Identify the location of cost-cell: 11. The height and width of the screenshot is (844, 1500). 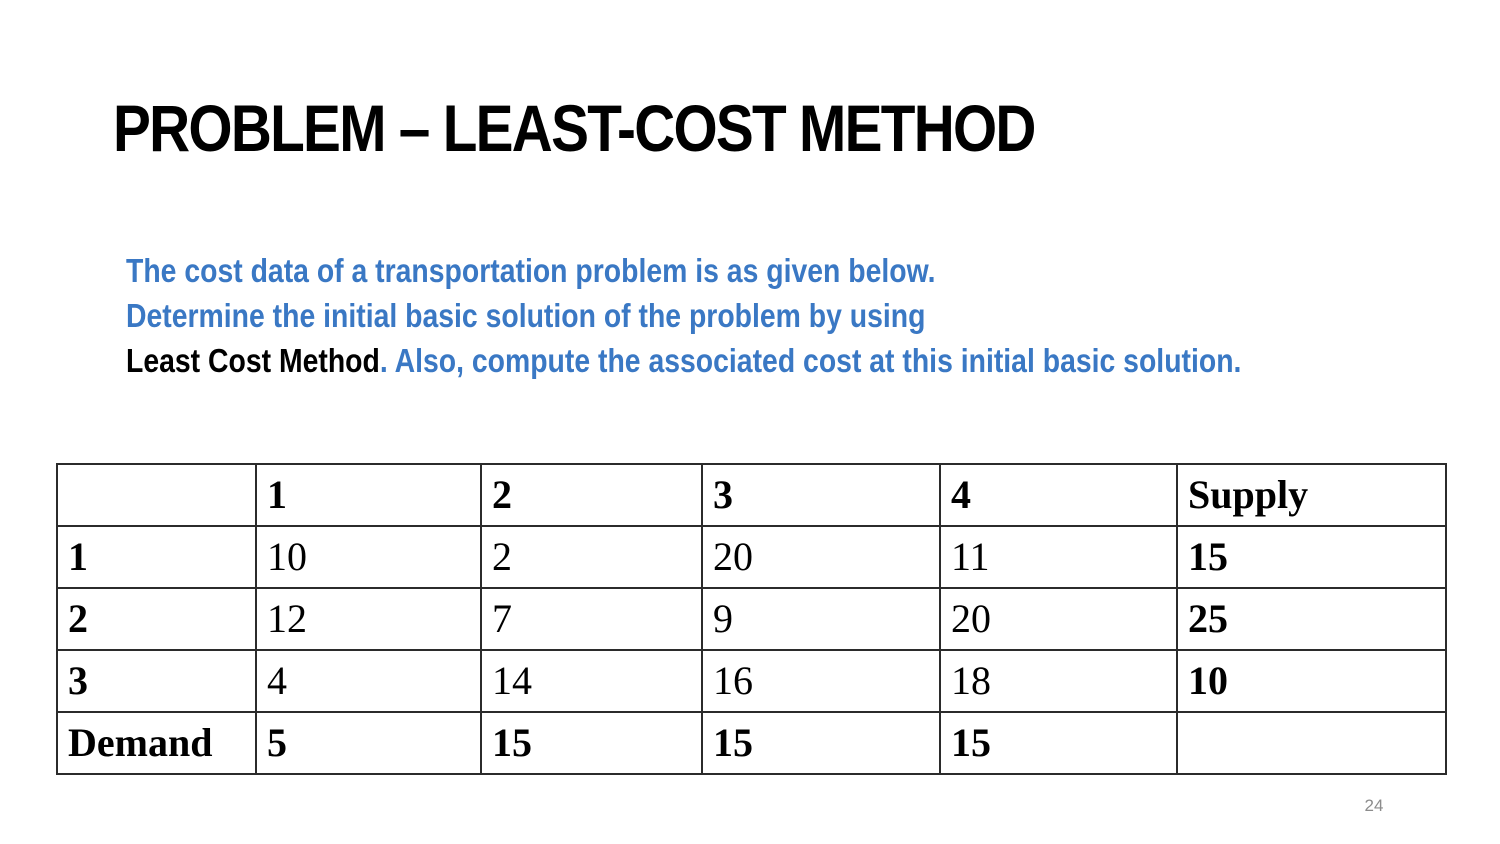
(1058, 557).